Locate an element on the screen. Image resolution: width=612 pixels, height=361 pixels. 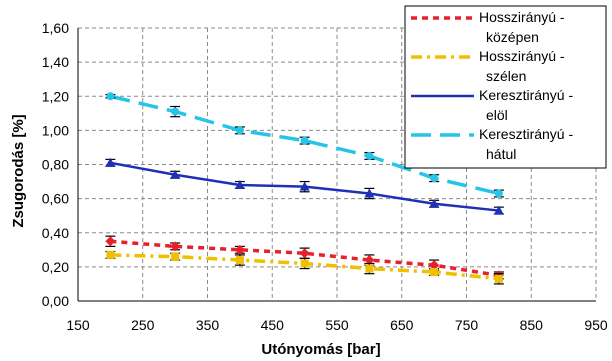
x-tick-label: 550 is located at coordinates (337, 325).